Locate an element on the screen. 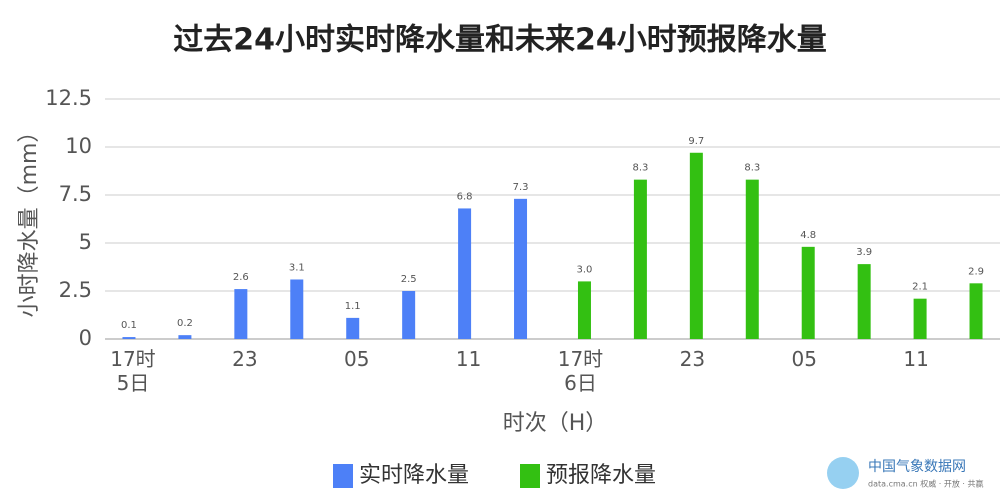  value-label: 0.1 is located at coordinates (129, 325).